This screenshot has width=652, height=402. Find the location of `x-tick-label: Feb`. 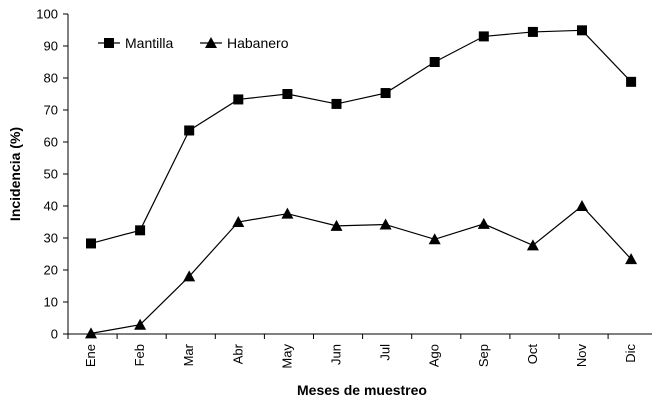

x-tick-label: Feb is located at coordinates (139, 355).